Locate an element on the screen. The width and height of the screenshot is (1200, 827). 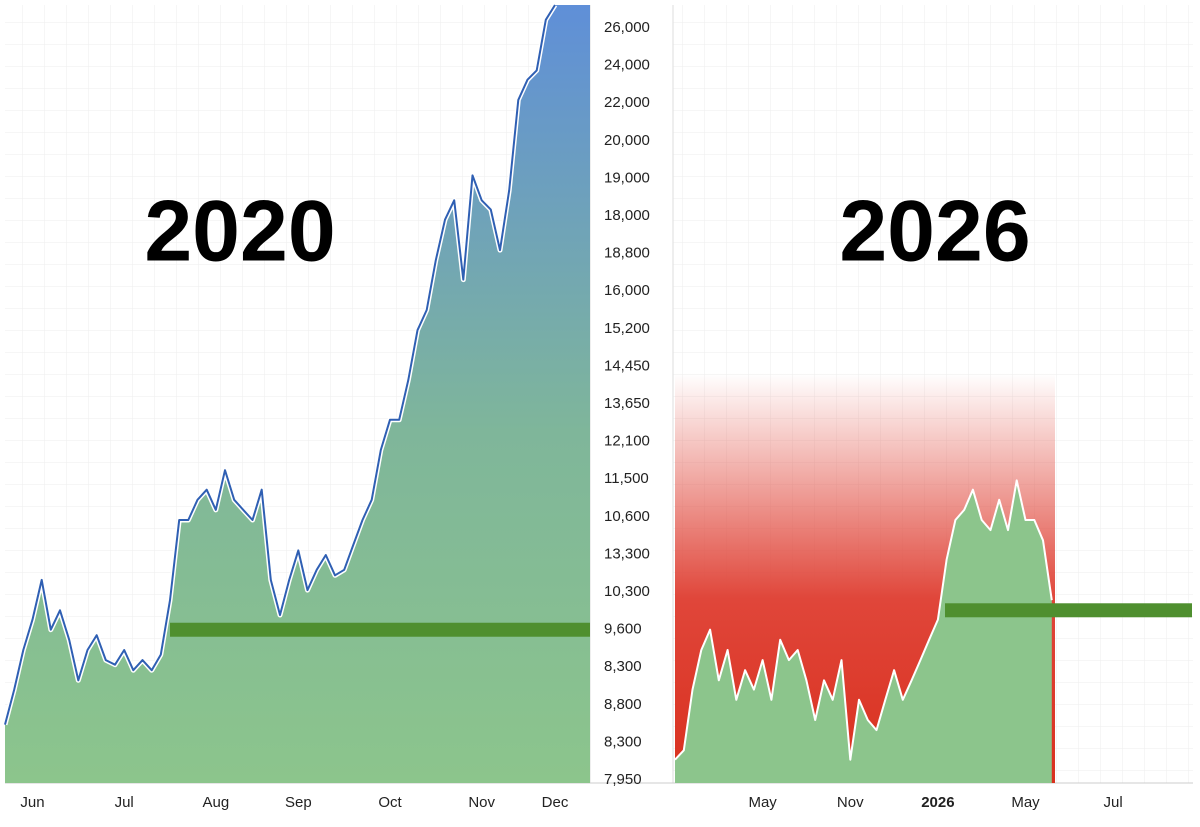
x-tick-label: Oct is located at coordinates (390, 802).